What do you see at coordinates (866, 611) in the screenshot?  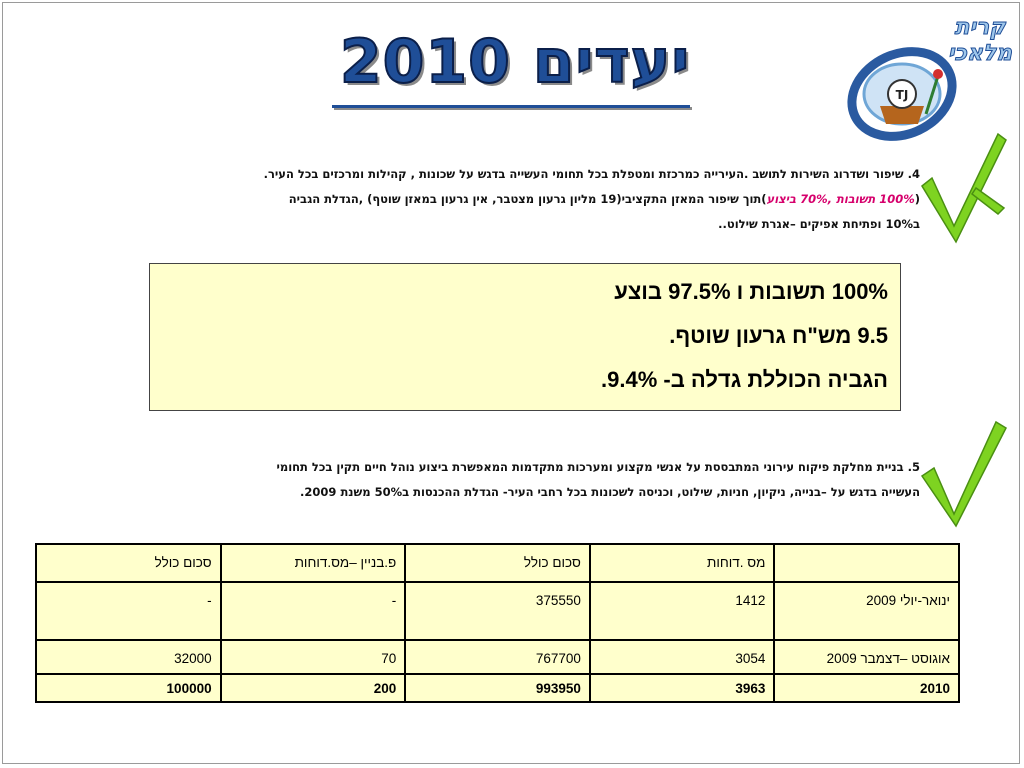 I see `table-cell: ינואר-יולי 2009` at bounding box center [866, 611].